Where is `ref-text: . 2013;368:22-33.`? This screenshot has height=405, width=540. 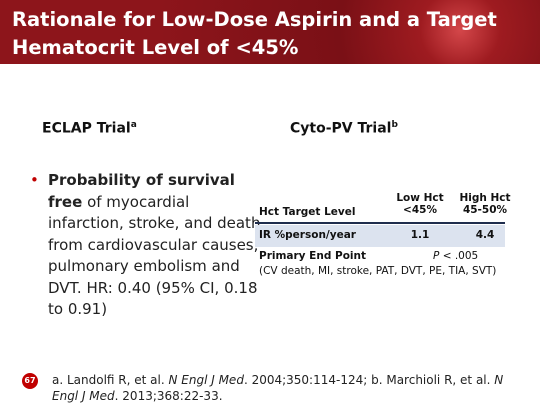
ref-text: . 2013;368:22-33. is located at coordinates (168, 396).